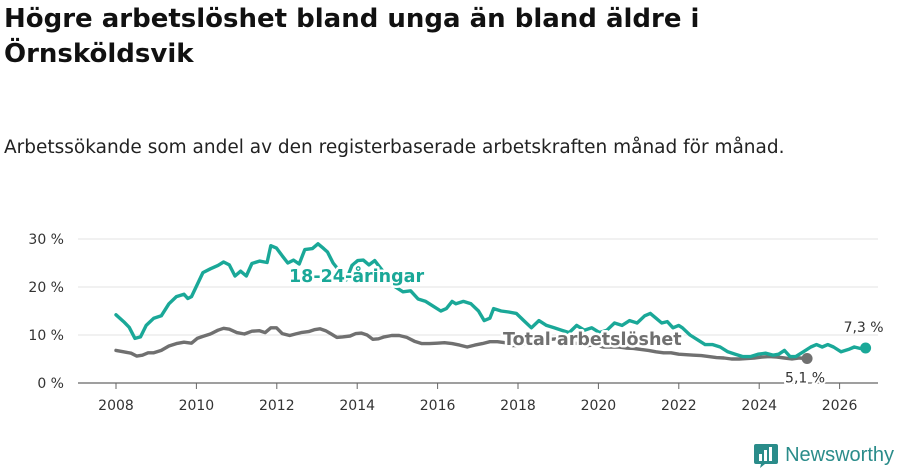  Describe the element at coordinates (197, 406) in the screenshot. I see `x-tick-label: 2010` at that location.